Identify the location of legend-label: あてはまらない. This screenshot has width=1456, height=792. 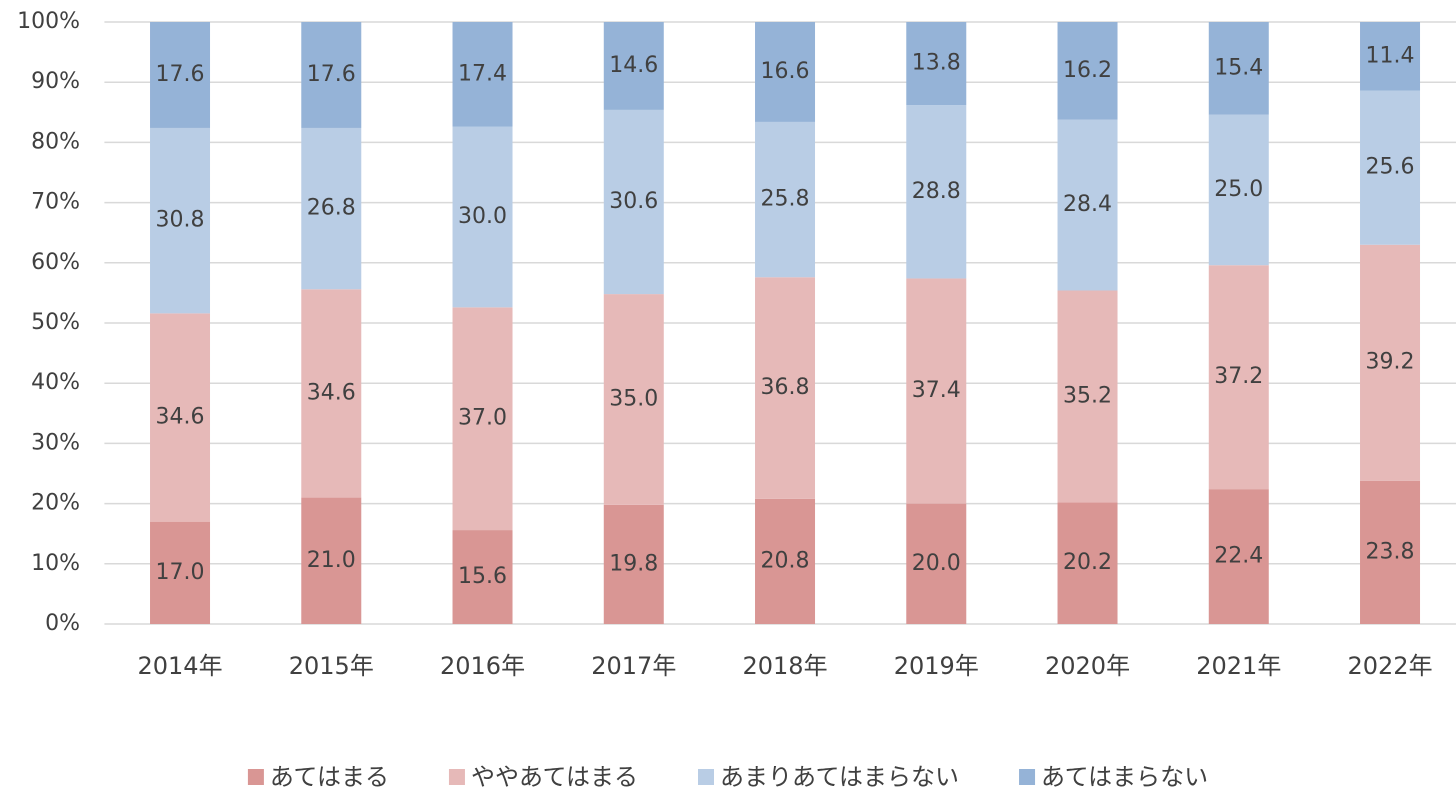
(1124, 777).